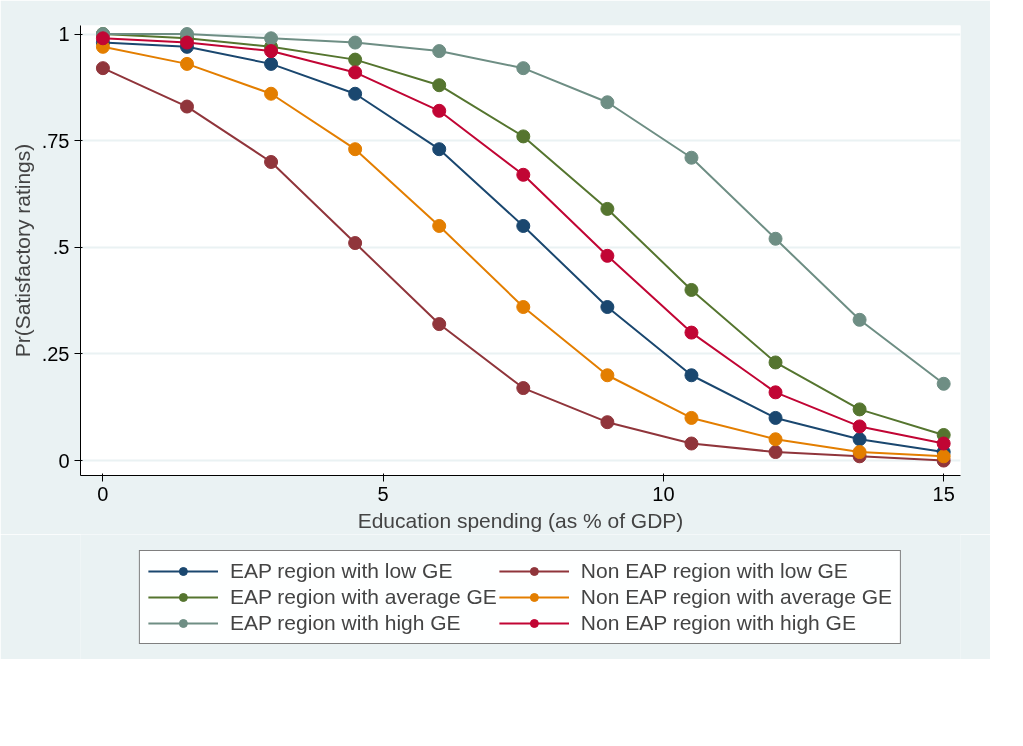  What do you see at coordinates (383, 493) in the screenshot?
I see `x-tick-label: 5` at bounding box center [383, 493].